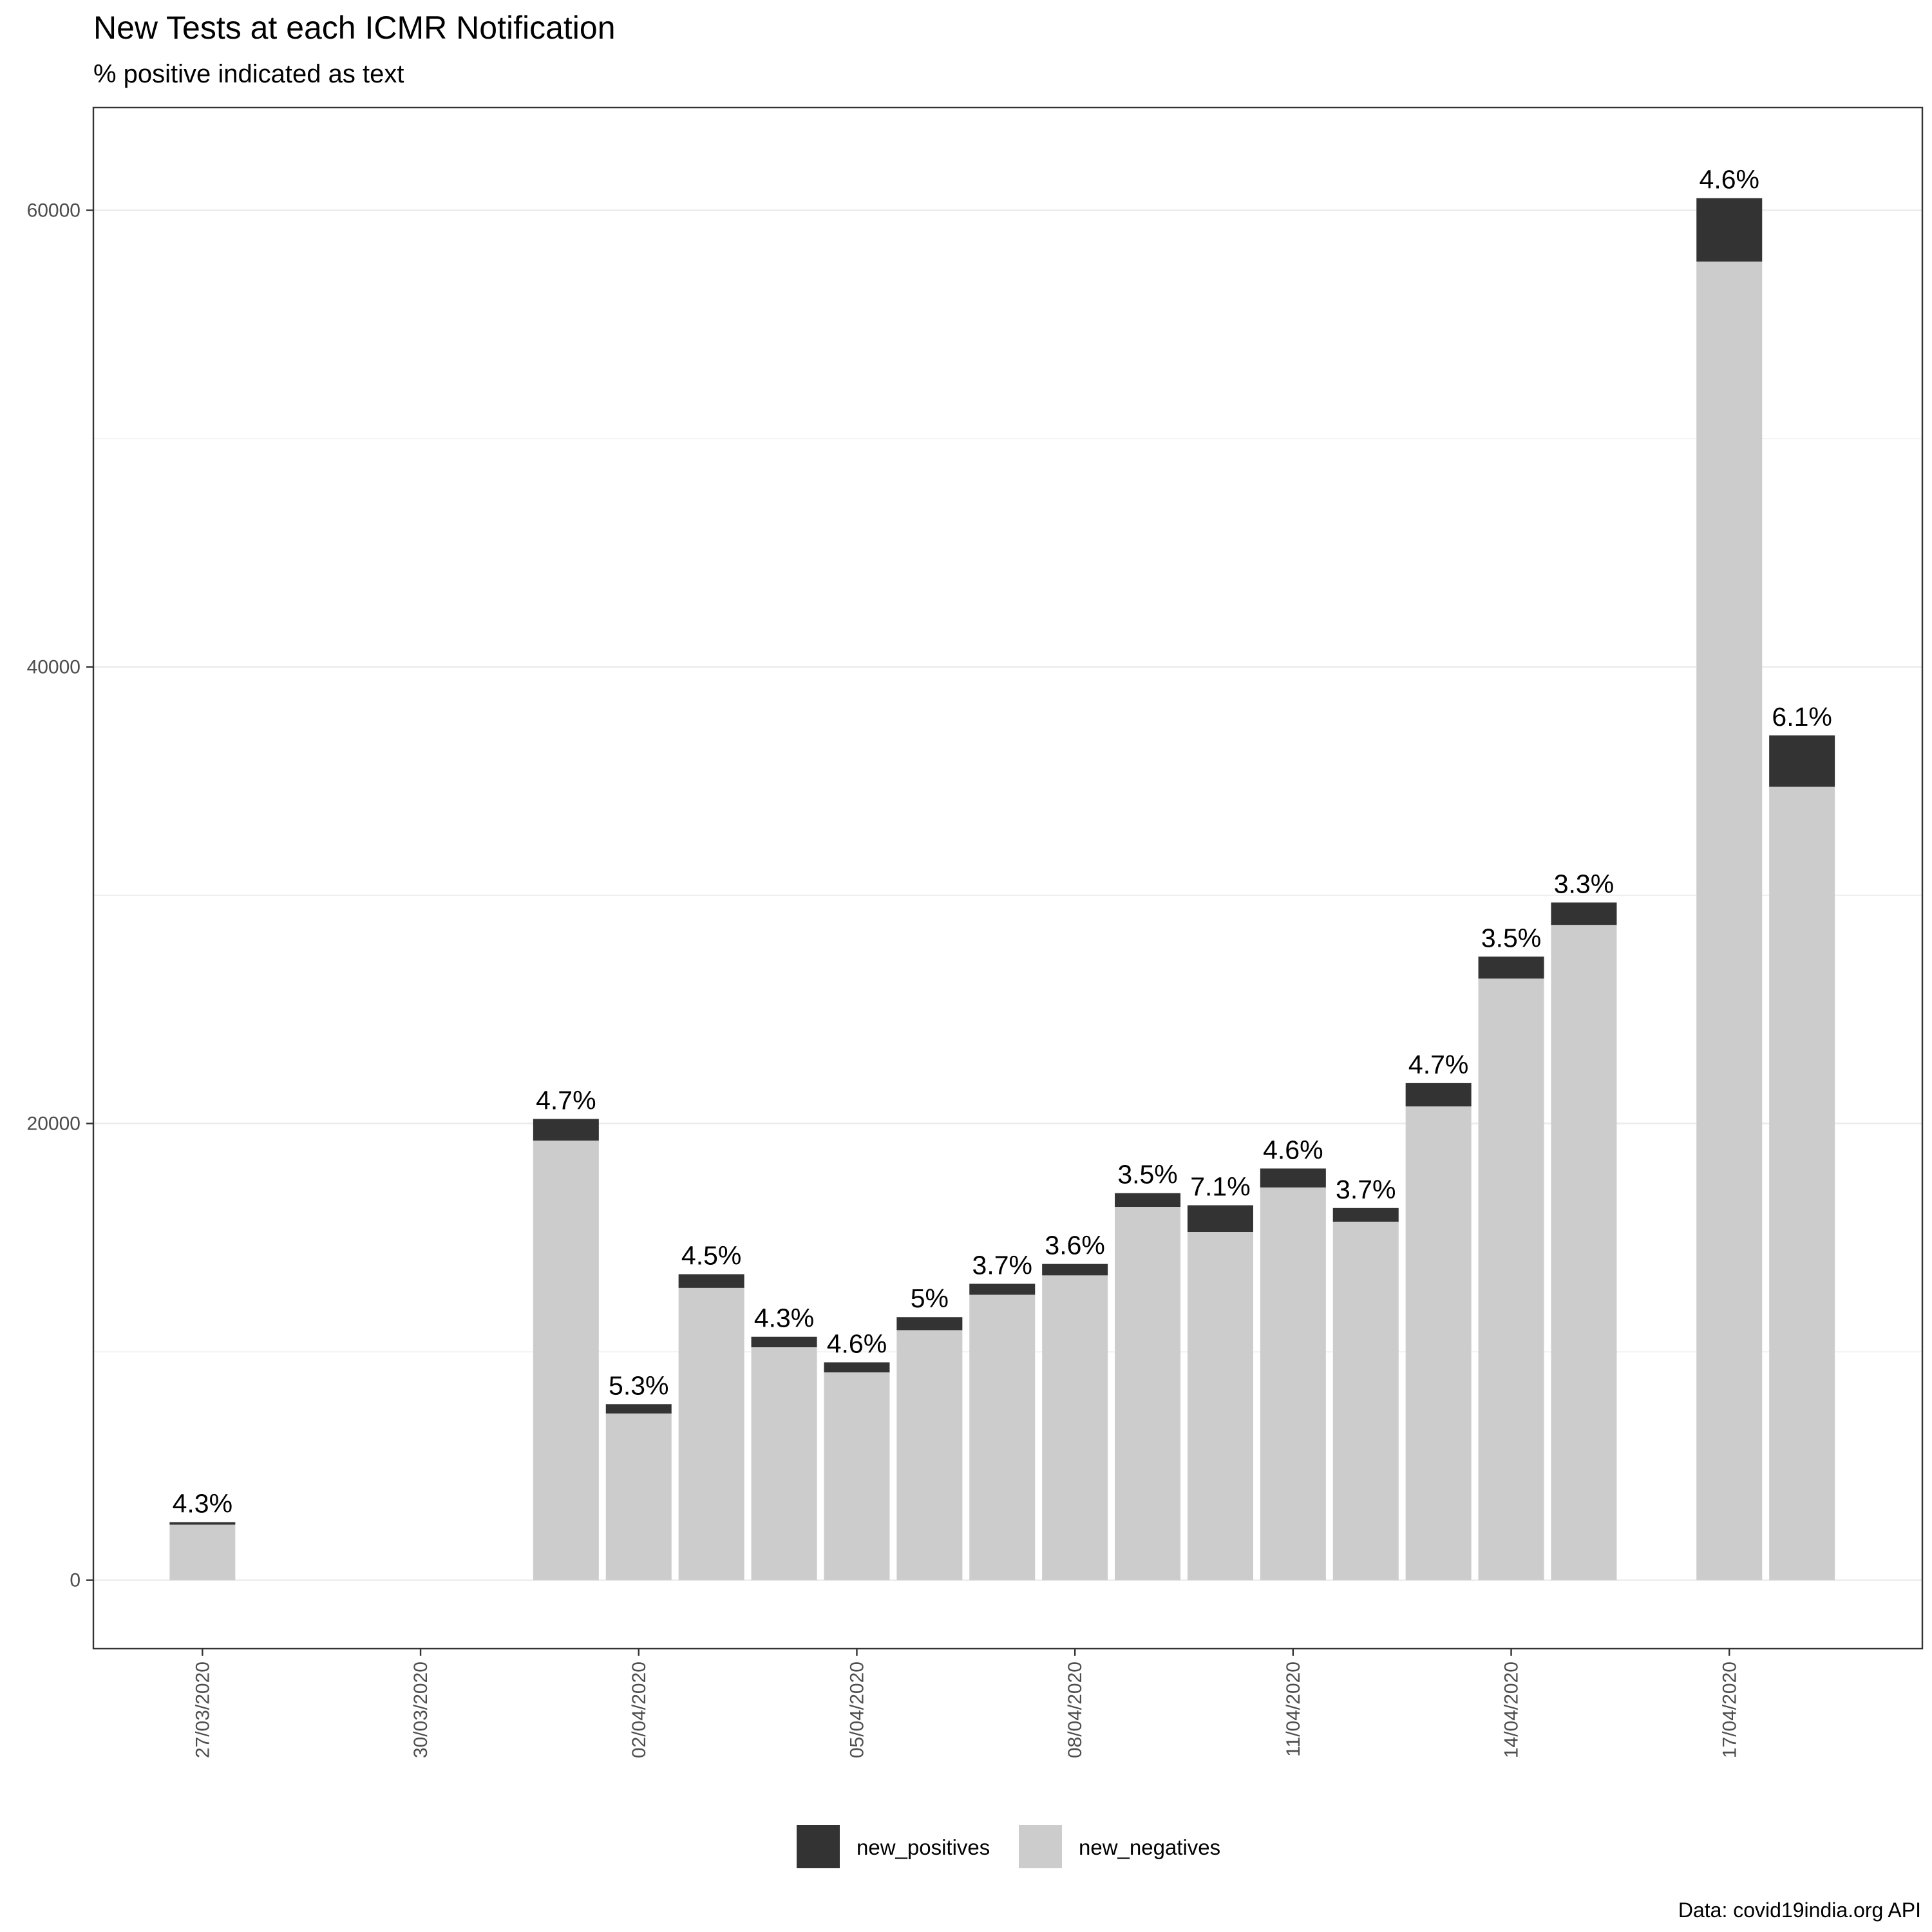 This screenshot has width=1932, height=1932. What do you see at coordinates (60, 895) in the screenshot?
I see `y-axis: 0 20000 40000 60000` at bounding box center [60, 895].